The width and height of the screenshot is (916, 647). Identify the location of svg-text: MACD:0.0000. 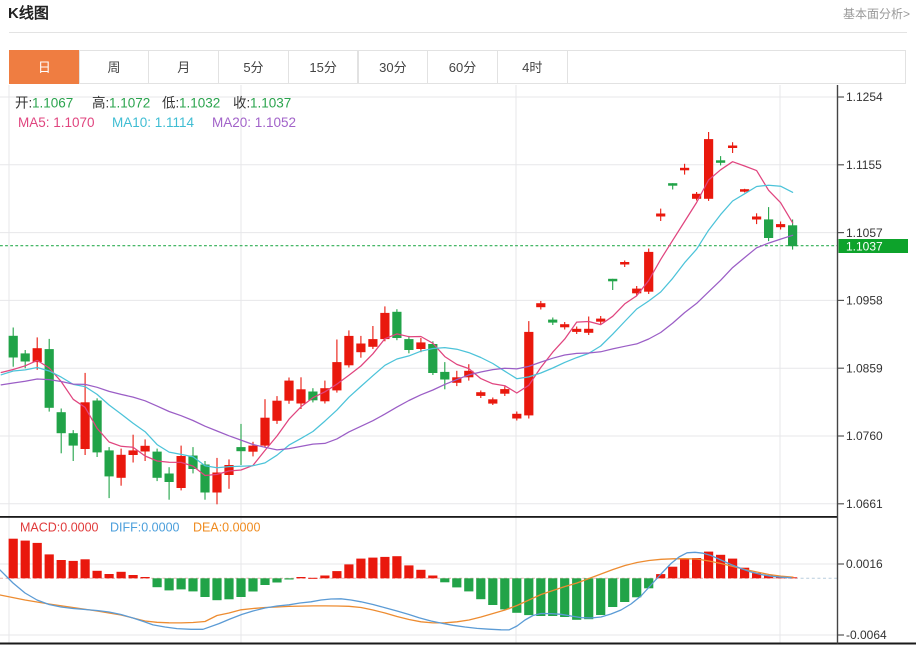
(59, 528).